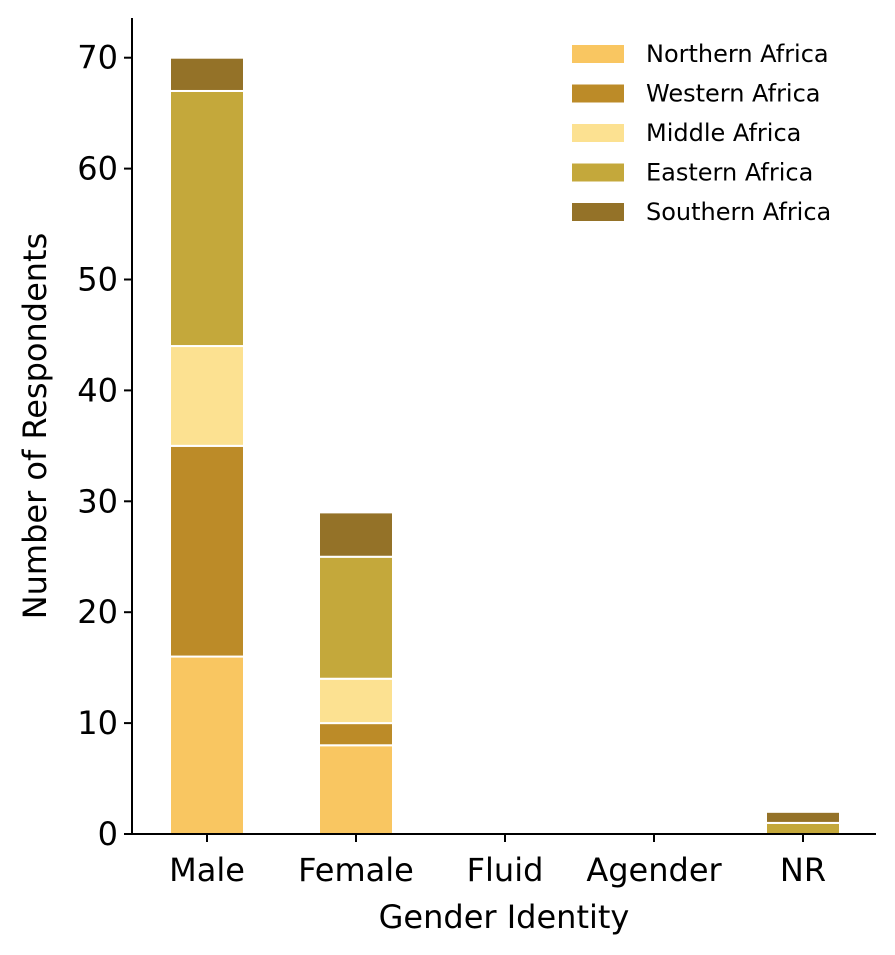 Image resolution: width=895 pixels, height=955 pixels. What do you see at coordinates (97, 612) in the screenshot?
I see `y-tick-label: 20` at bounding box center [97, 612].